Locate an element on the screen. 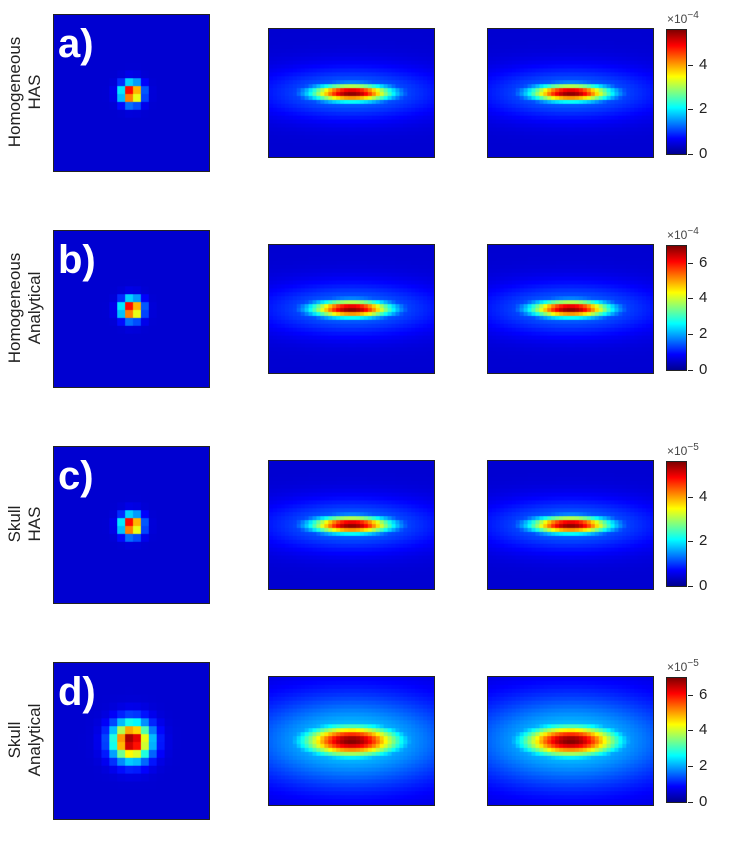 This screenshot has width=733, height=850. row-label-text: Homogeneous HAS is located at coordinates (24, 92).